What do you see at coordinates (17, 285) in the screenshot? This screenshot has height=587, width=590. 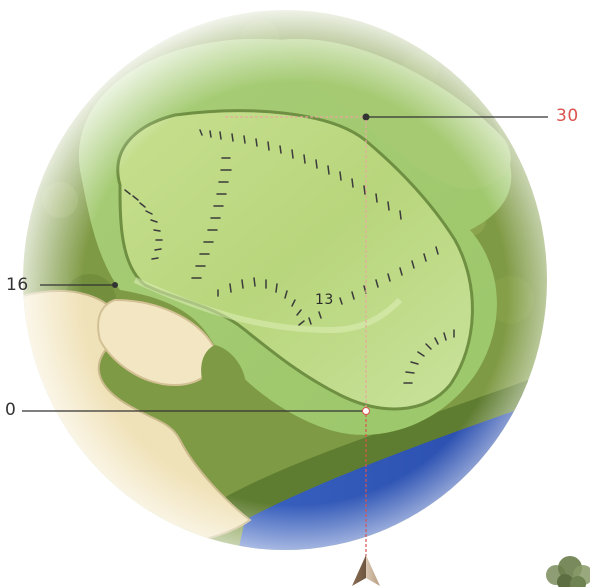 I see `left-distance-label: 16` at bounding box center [17, 285].